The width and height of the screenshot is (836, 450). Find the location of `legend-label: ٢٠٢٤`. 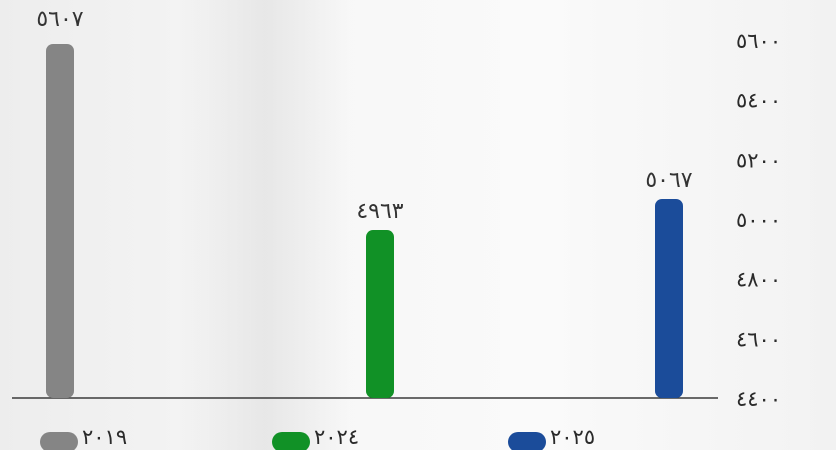

legend-label: ٢٠٢٤ is located at coordinates (336, 437).